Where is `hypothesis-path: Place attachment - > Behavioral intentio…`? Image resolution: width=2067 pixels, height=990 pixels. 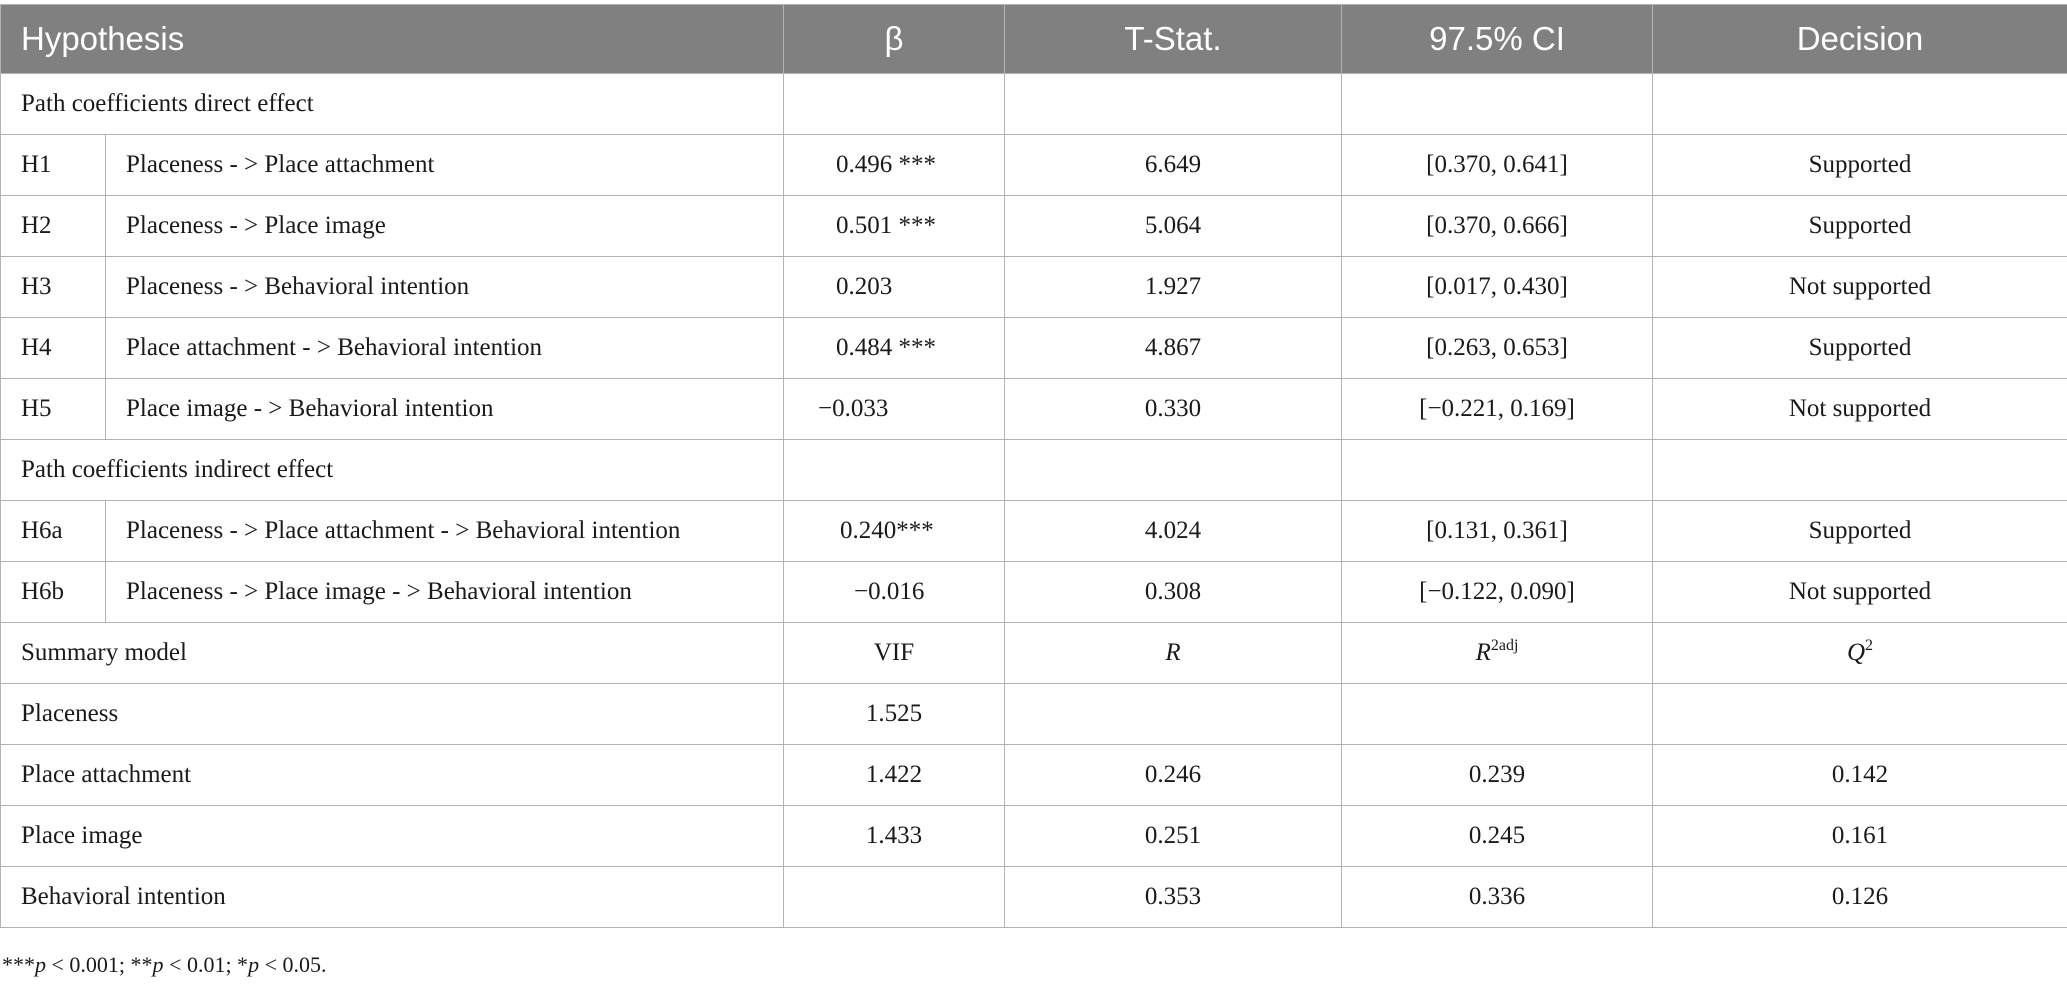
hypothesis-path: Place attachment - > Behavioral intentio… is located at coordinates (444, 348).